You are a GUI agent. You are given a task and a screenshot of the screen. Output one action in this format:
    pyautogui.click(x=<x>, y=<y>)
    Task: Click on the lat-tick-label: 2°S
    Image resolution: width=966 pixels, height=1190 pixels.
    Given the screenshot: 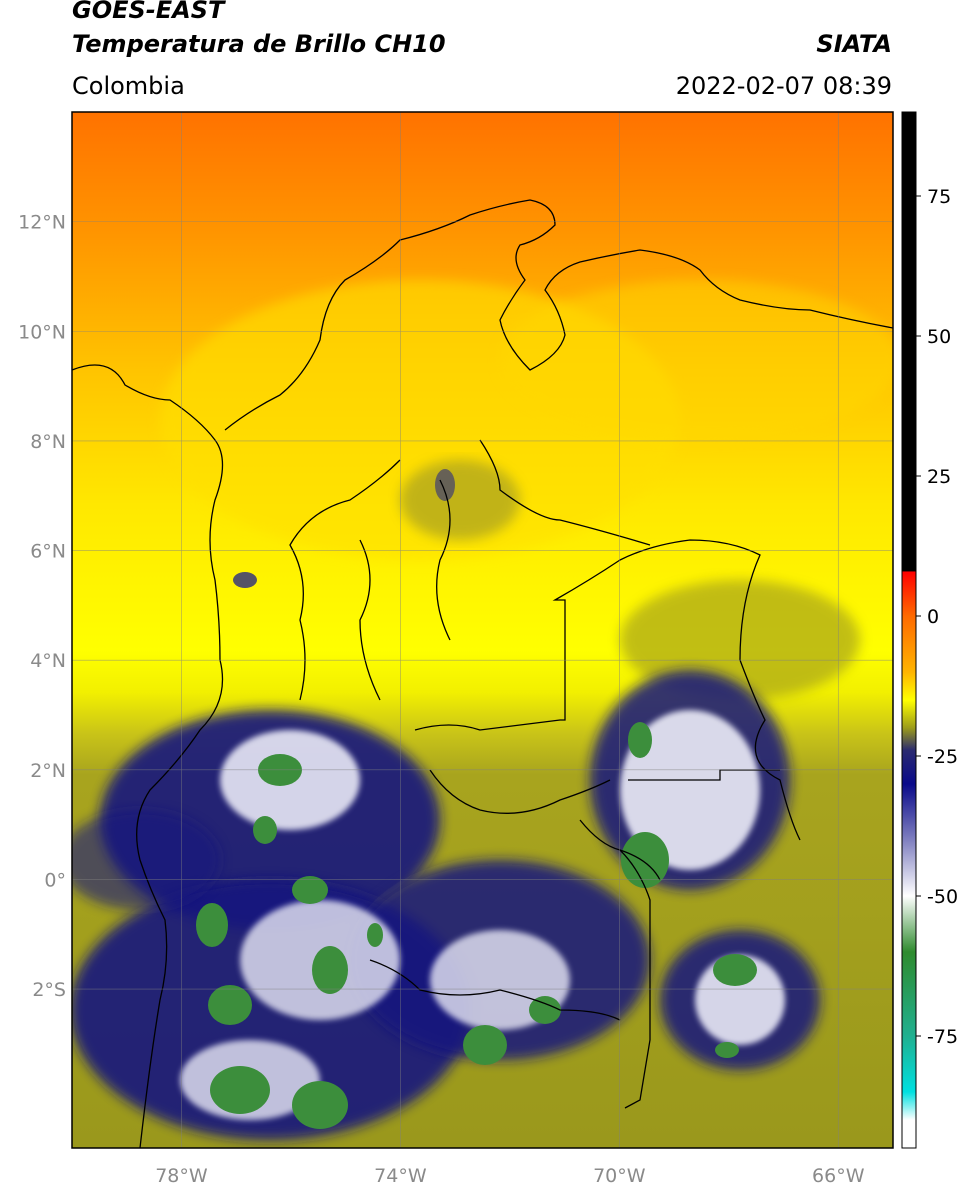 What is the action you would take?
    pyautogui.click(x=49, y=990)
    